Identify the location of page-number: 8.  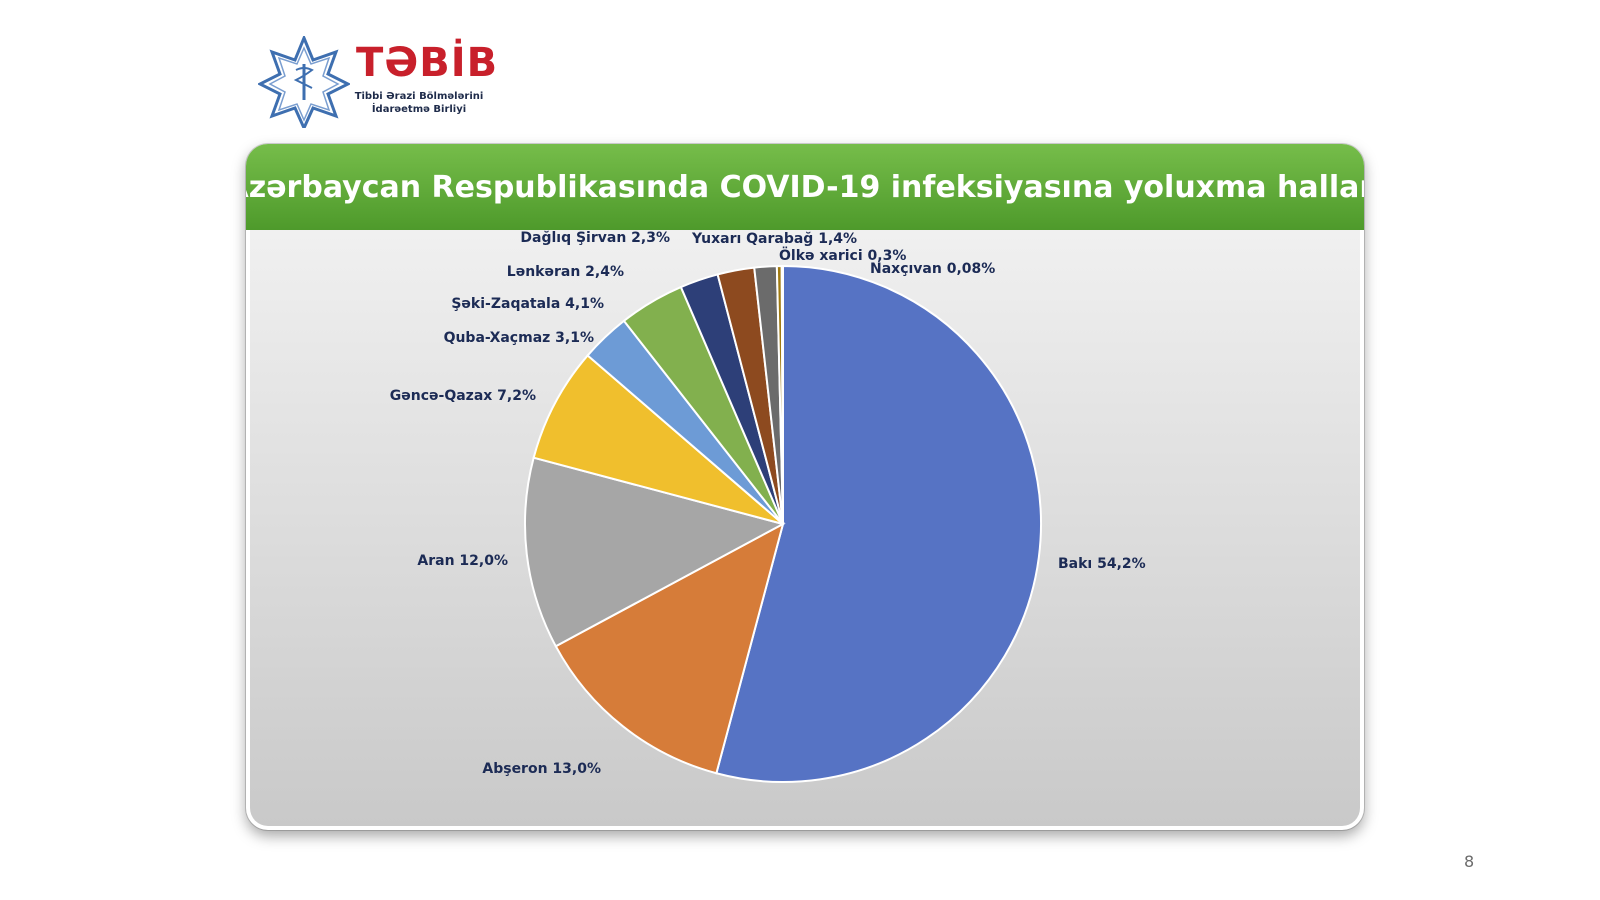
(1469, 861).